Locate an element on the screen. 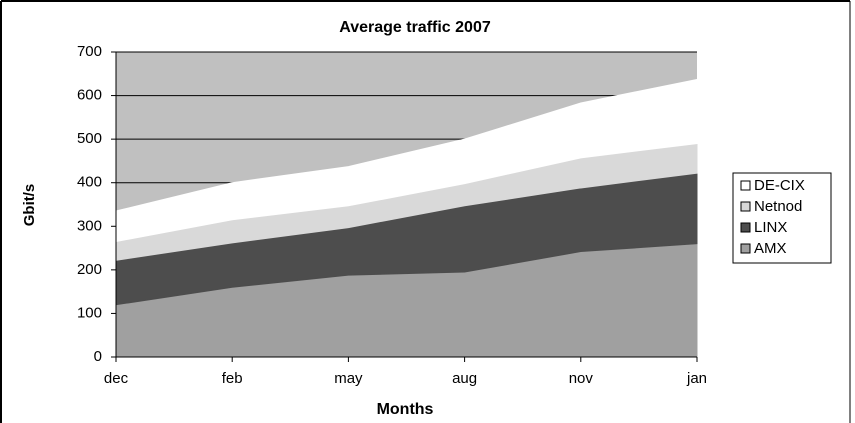  y-tick-label: 500 is located at coordinates (89, 138).